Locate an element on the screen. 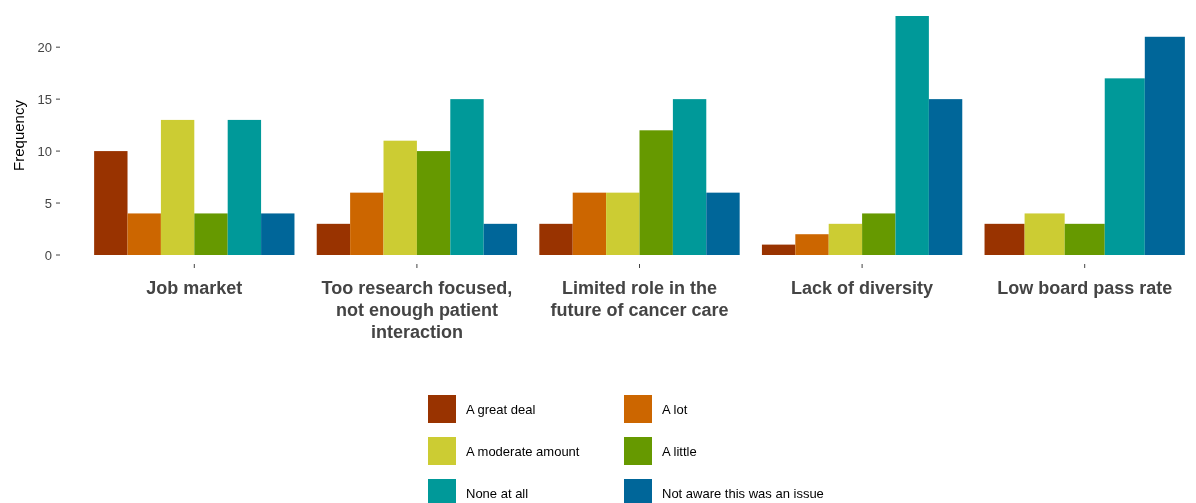 The width and height of the screenshot is (1196, 503). y-axis-title: Frequency is located at coordinates (18, 135).